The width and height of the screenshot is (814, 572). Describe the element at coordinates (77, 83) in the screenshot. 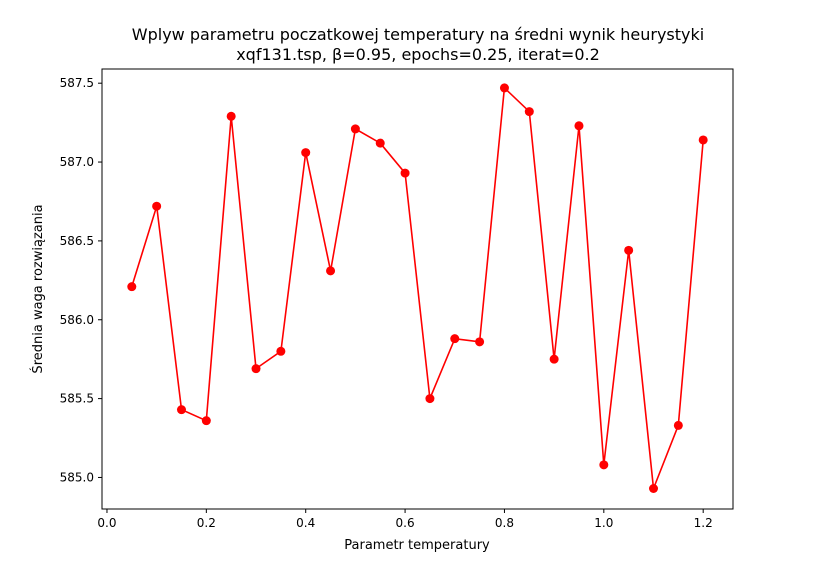

I see `y-tick-label: 587.5` at that location.